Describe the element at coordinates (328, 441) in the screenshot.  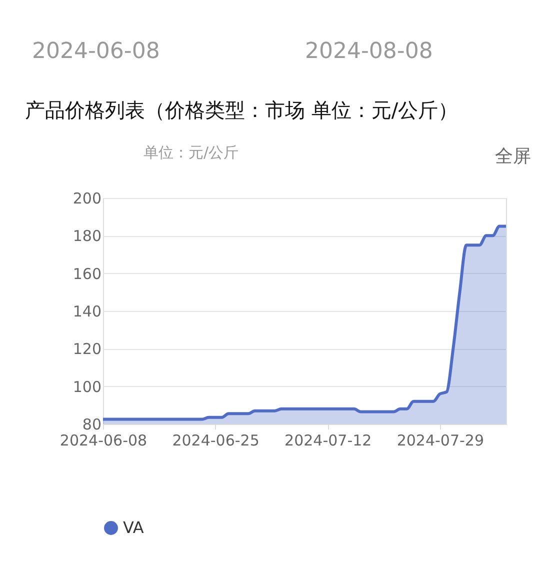
I see `x-tick-label: 2024-07-12` at that location.